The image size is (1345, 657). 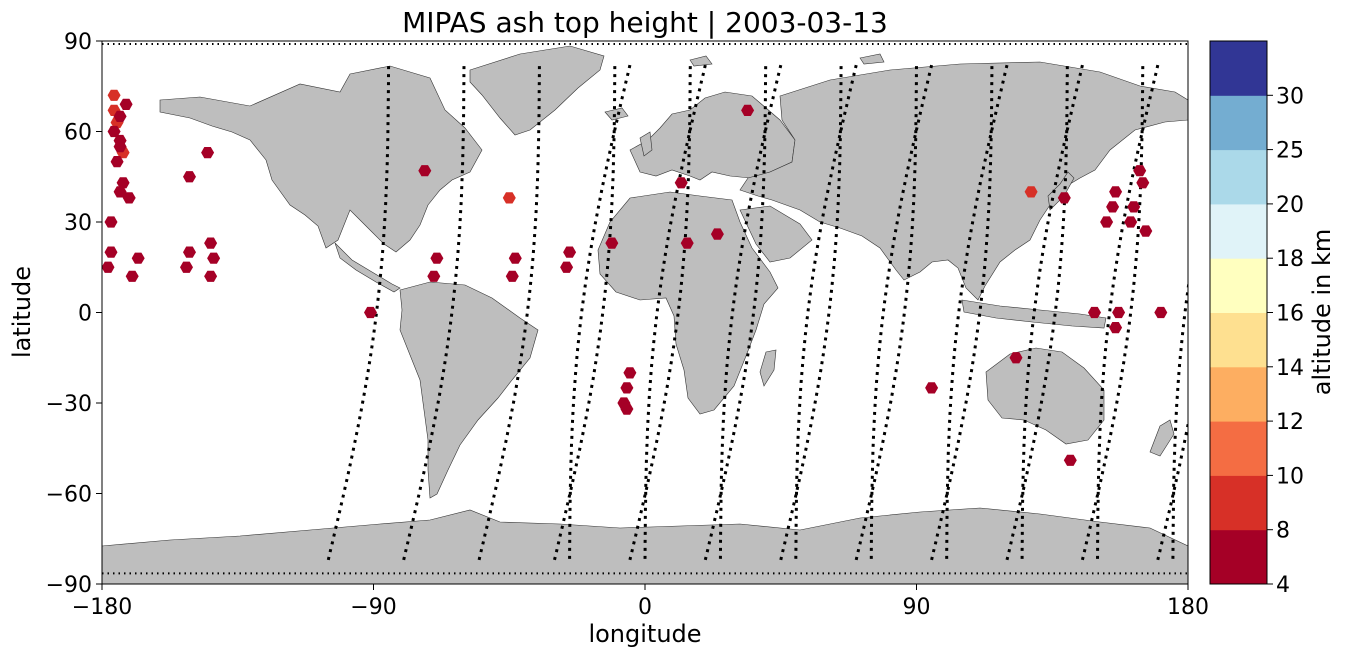 I want to click on land-central-america, so click(x=367, y=267).